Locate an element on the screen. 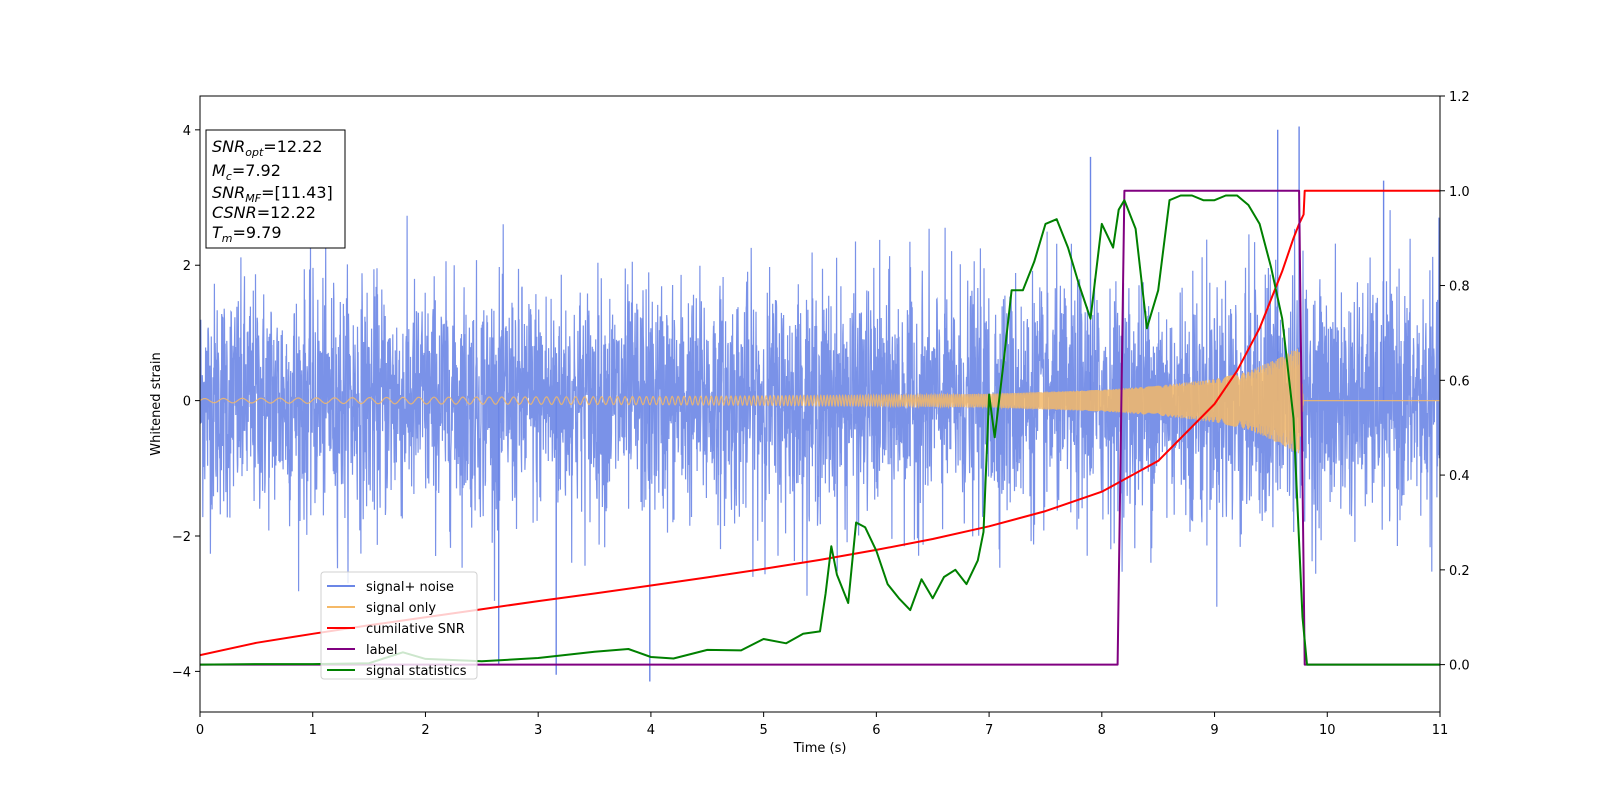  y2-tick-label: 1.0 is located at coordinates (1459, 192).